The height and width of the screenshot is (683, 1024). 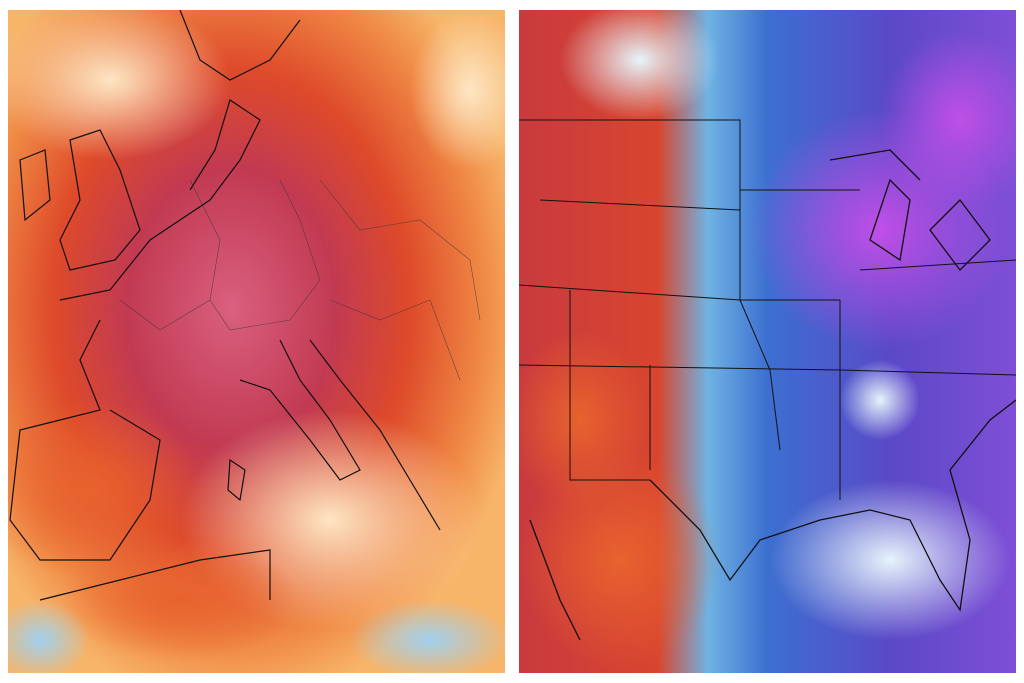 I want to click on borders, so click(x=300, y=280).